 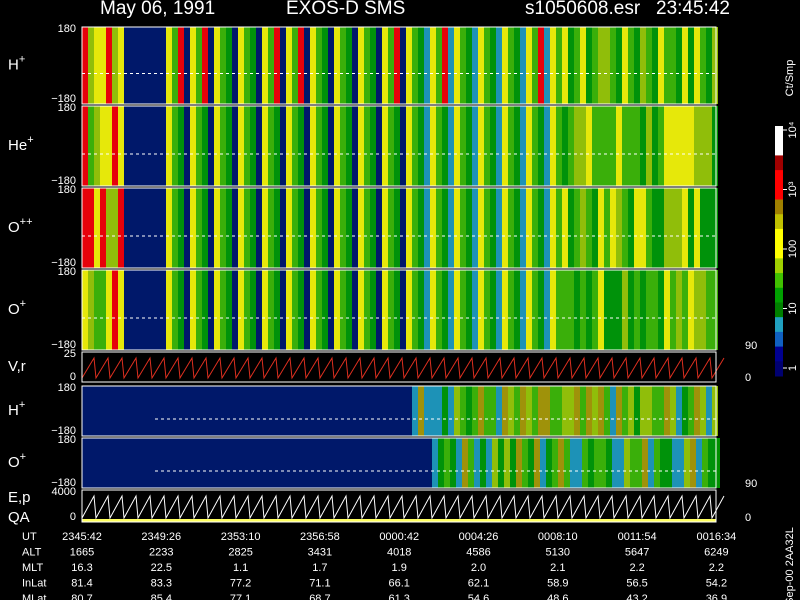 What do you see at coordinates (748, 378) in the screenshot?
I see `right-axis: 0` at bounding box center [748, 378].